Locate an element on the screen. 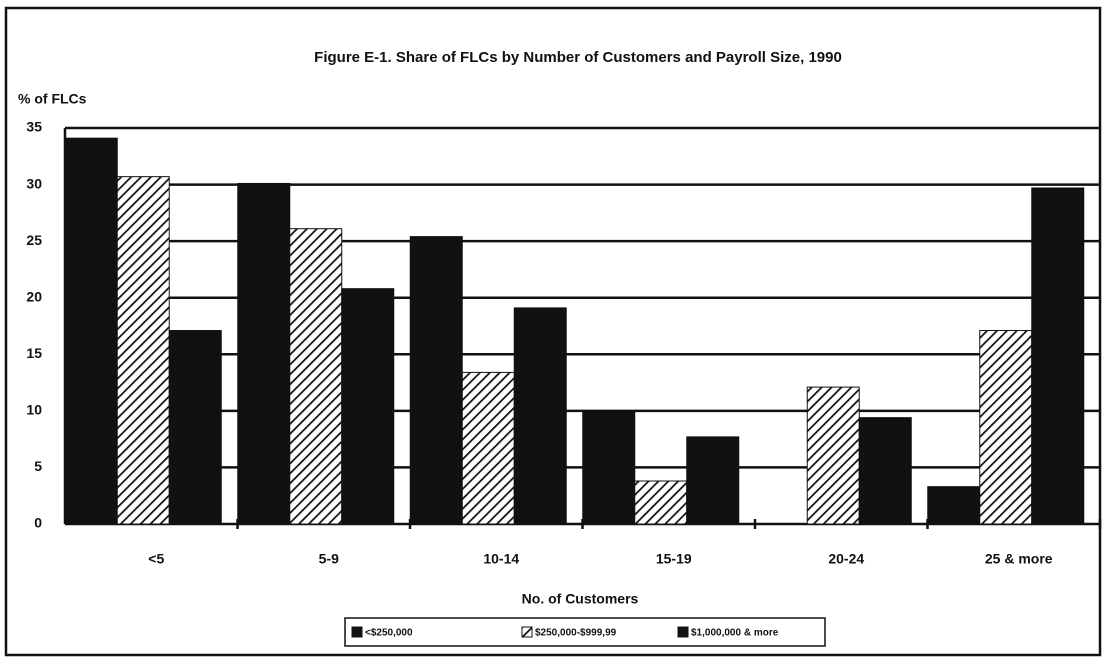 The height and width of the screenshot is (663, 1108). y-tick-label: 35 is located at coordinates (34, 127).